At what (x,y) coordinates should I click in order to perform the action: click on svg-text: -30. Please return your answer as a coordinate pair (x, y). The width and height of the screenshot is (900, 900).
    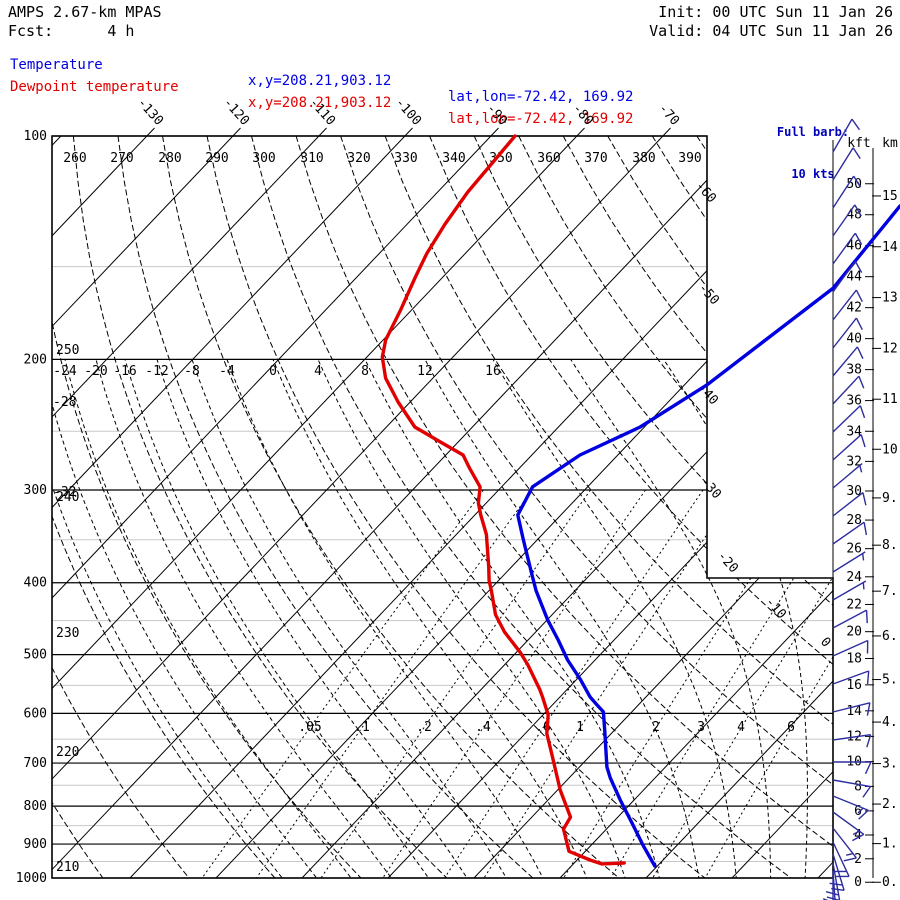
    Looking at the image, I should click on (710, 488).